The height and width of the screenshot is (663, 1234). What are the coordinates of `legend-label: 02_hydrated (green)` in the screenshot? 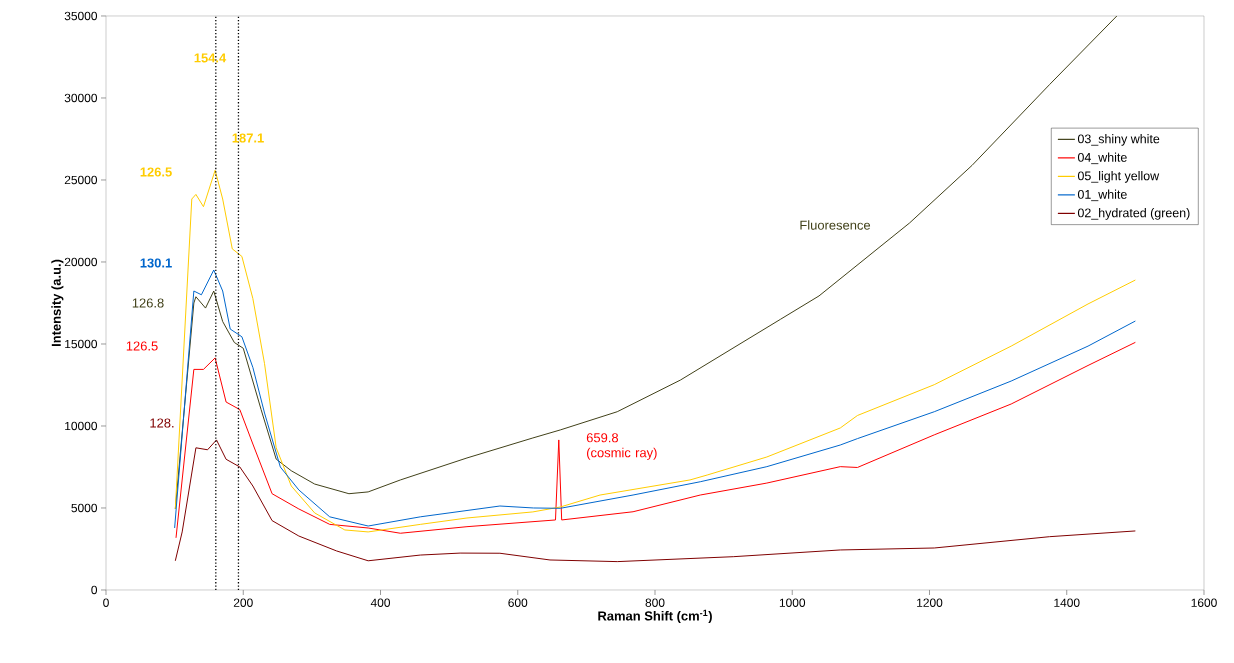 It's located at (1133, 214).